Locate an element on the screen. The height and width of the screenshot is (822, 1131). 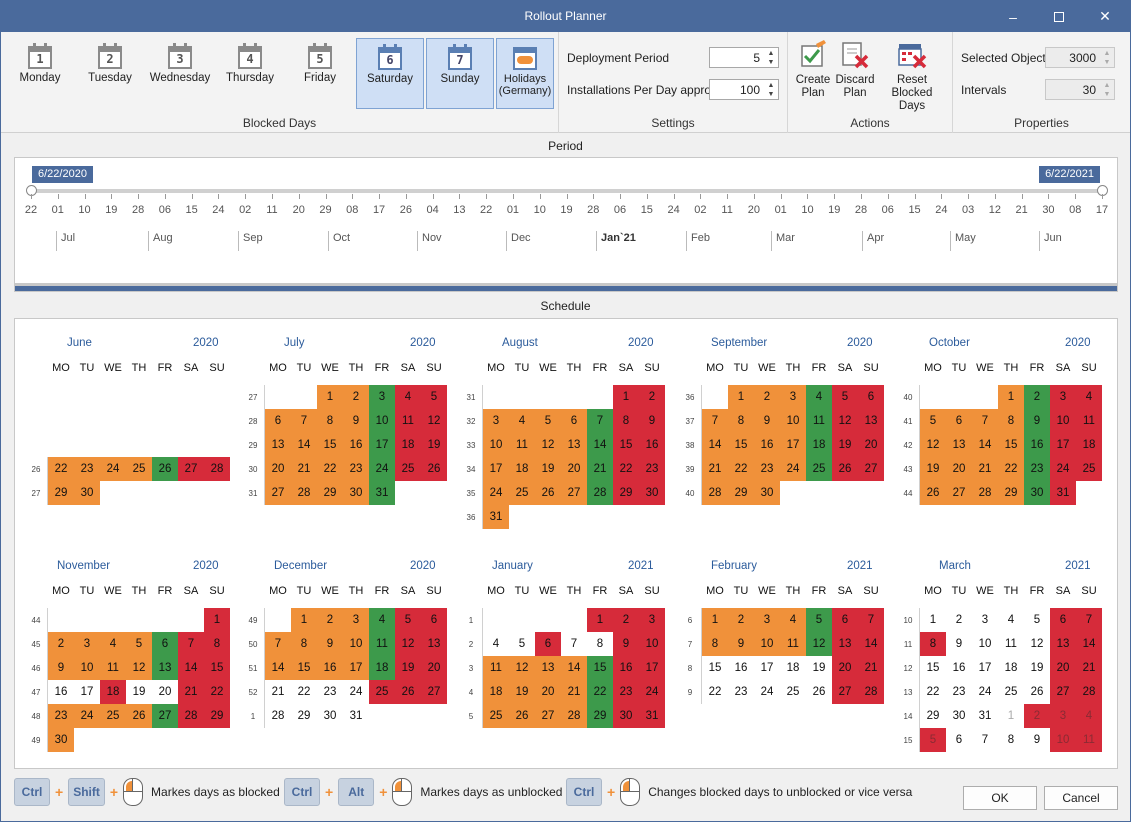
calendar-day: 23 is located at coordinates (87, 469).